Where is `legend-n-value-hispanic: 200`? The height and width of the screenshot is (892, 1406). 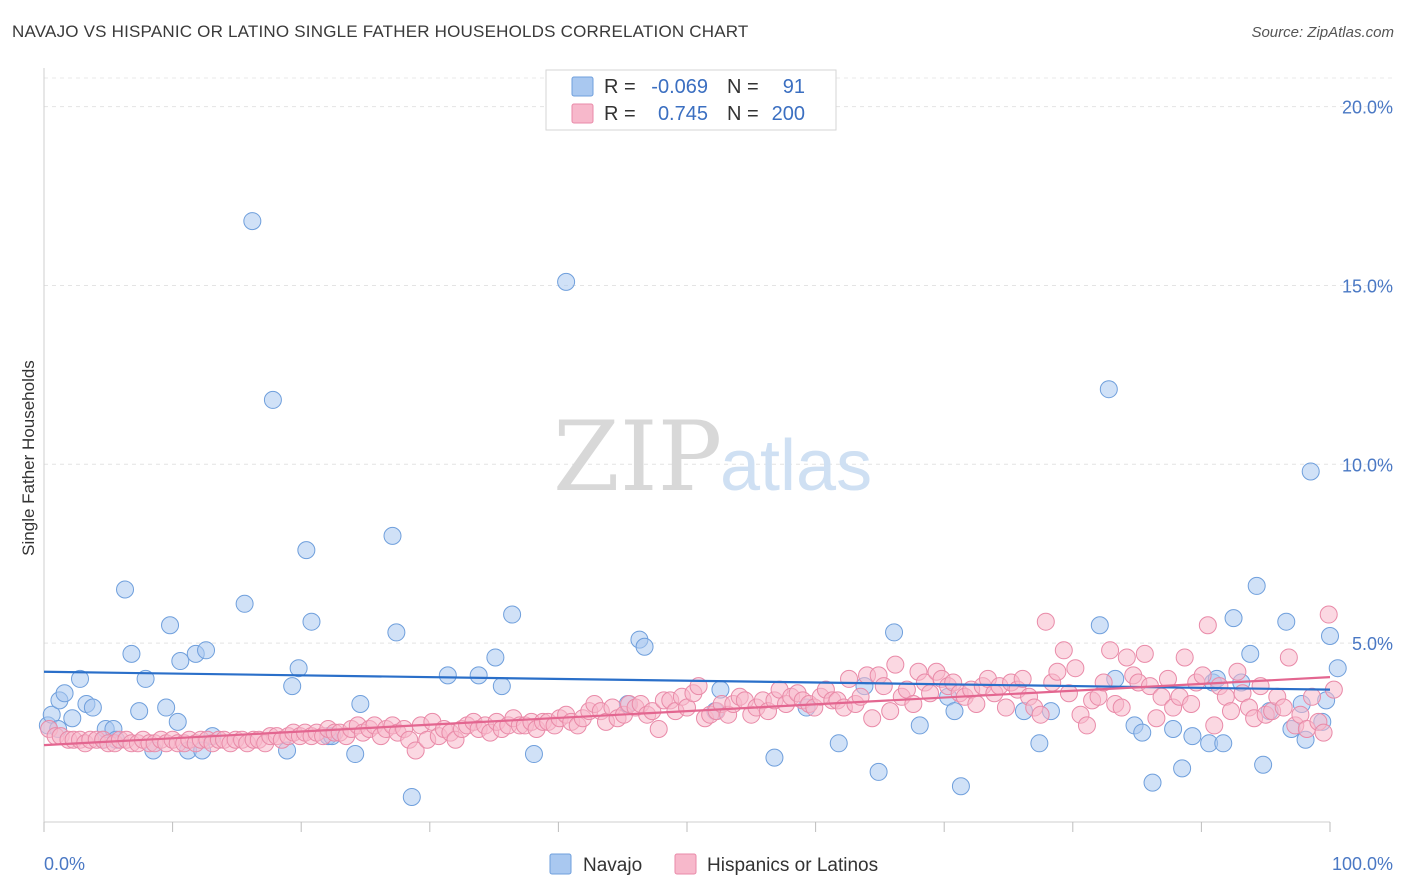 legend-n-value-hispanic: 200 is located at coordinates (788, 114).